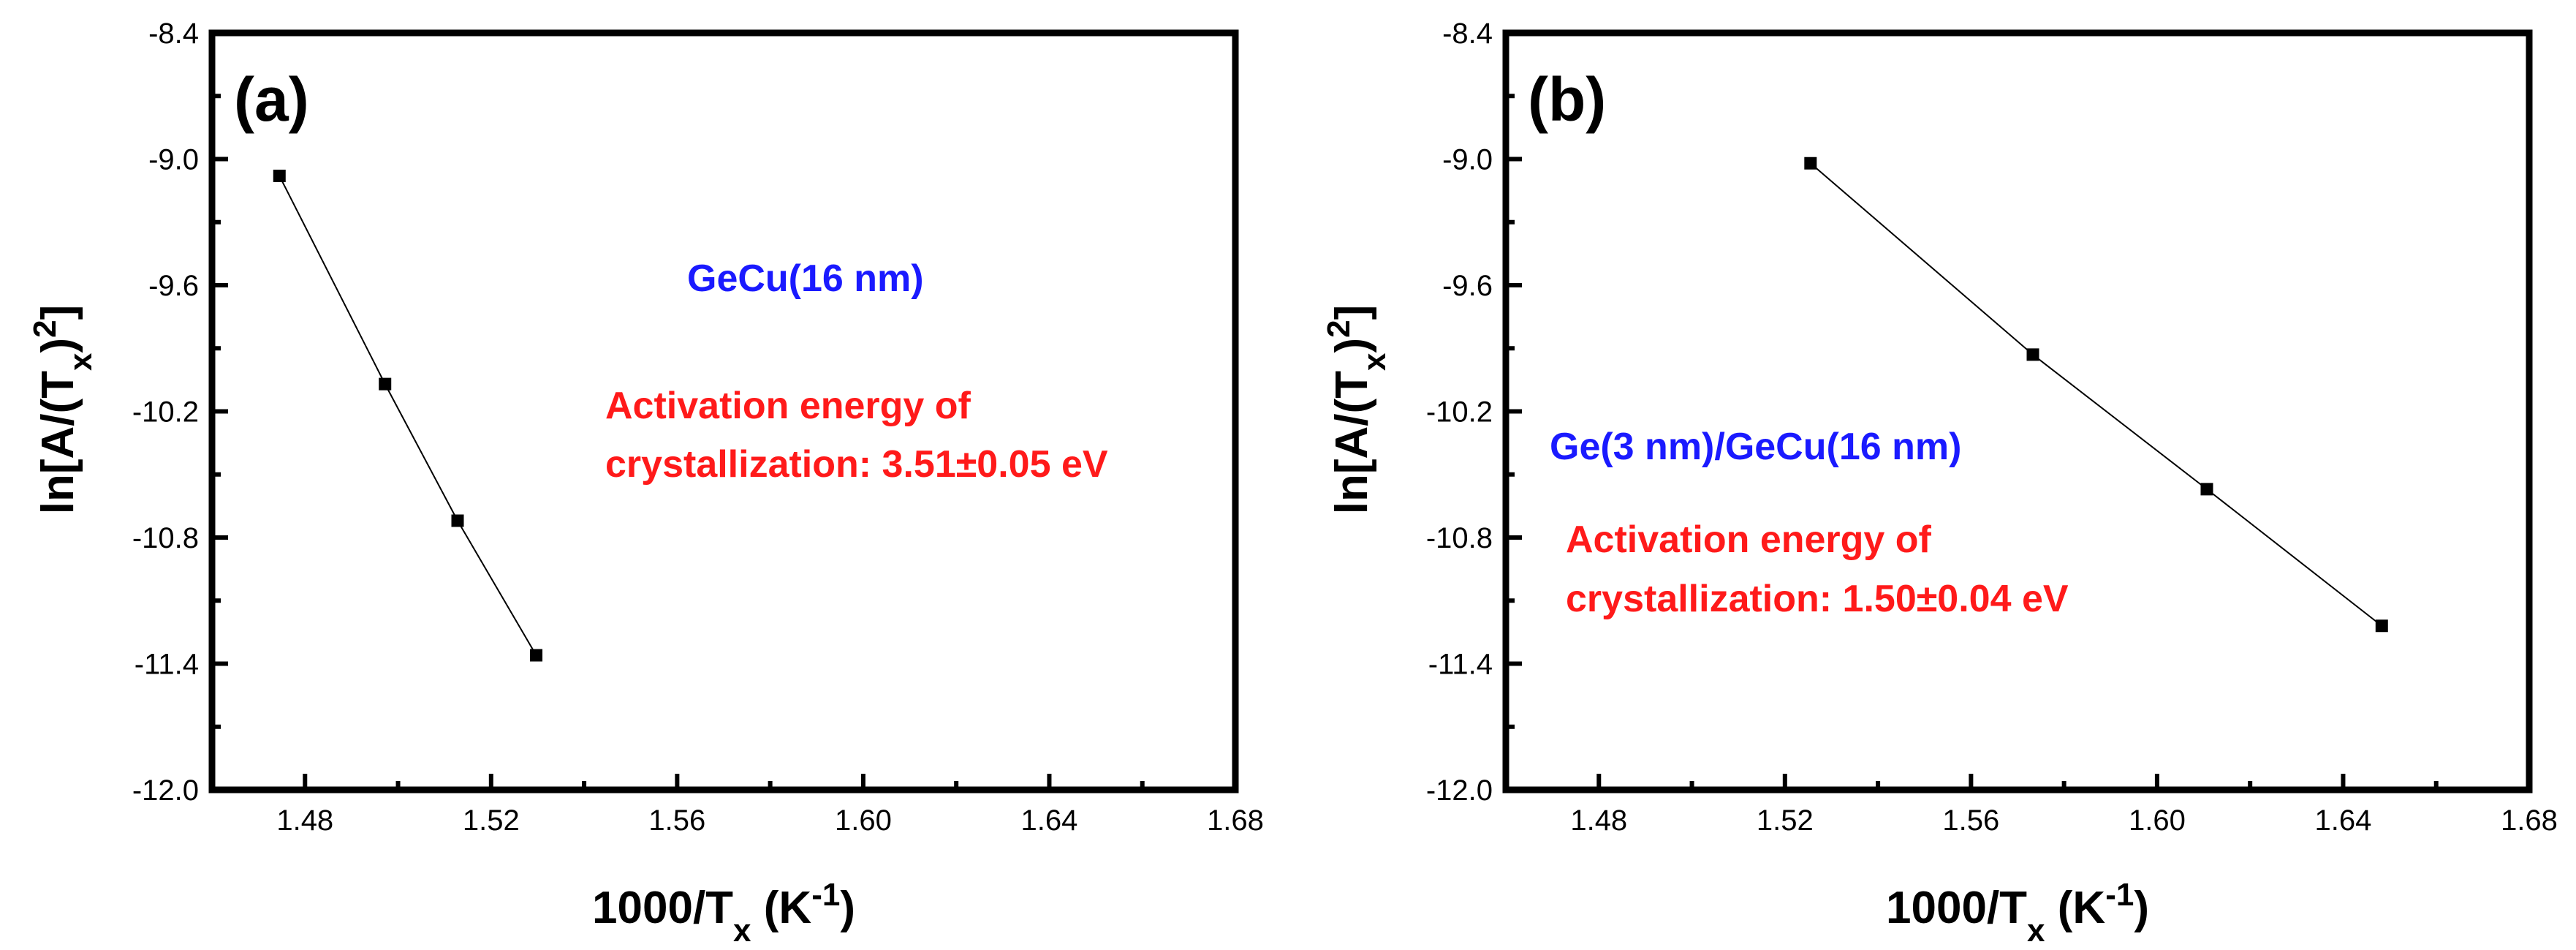  I want to click on panel-b-y-tick-label: -8.4, so click(1467, 34).